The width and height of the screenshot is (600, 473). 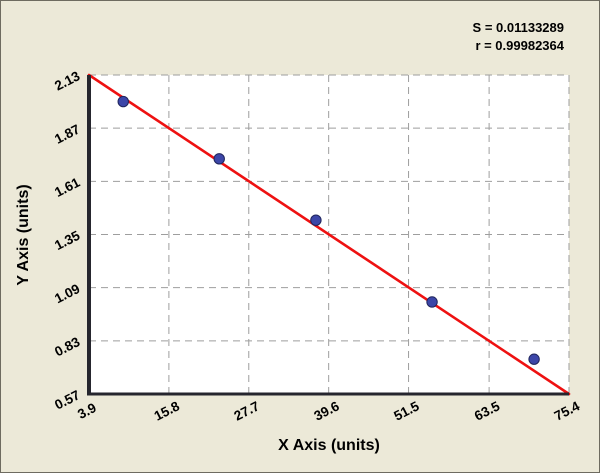 I want to click on y-tick-label: 0.83, so click(x=67, y=347).